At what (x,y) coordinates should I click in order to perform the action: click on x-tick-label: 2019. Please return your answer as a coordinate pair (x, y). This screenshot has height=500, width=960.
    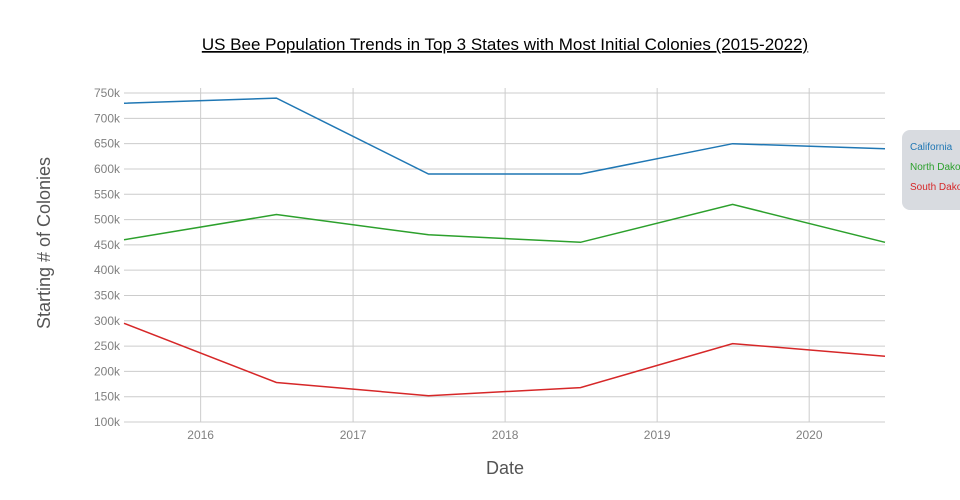
    Looking at the image, I should click on (657, 435).